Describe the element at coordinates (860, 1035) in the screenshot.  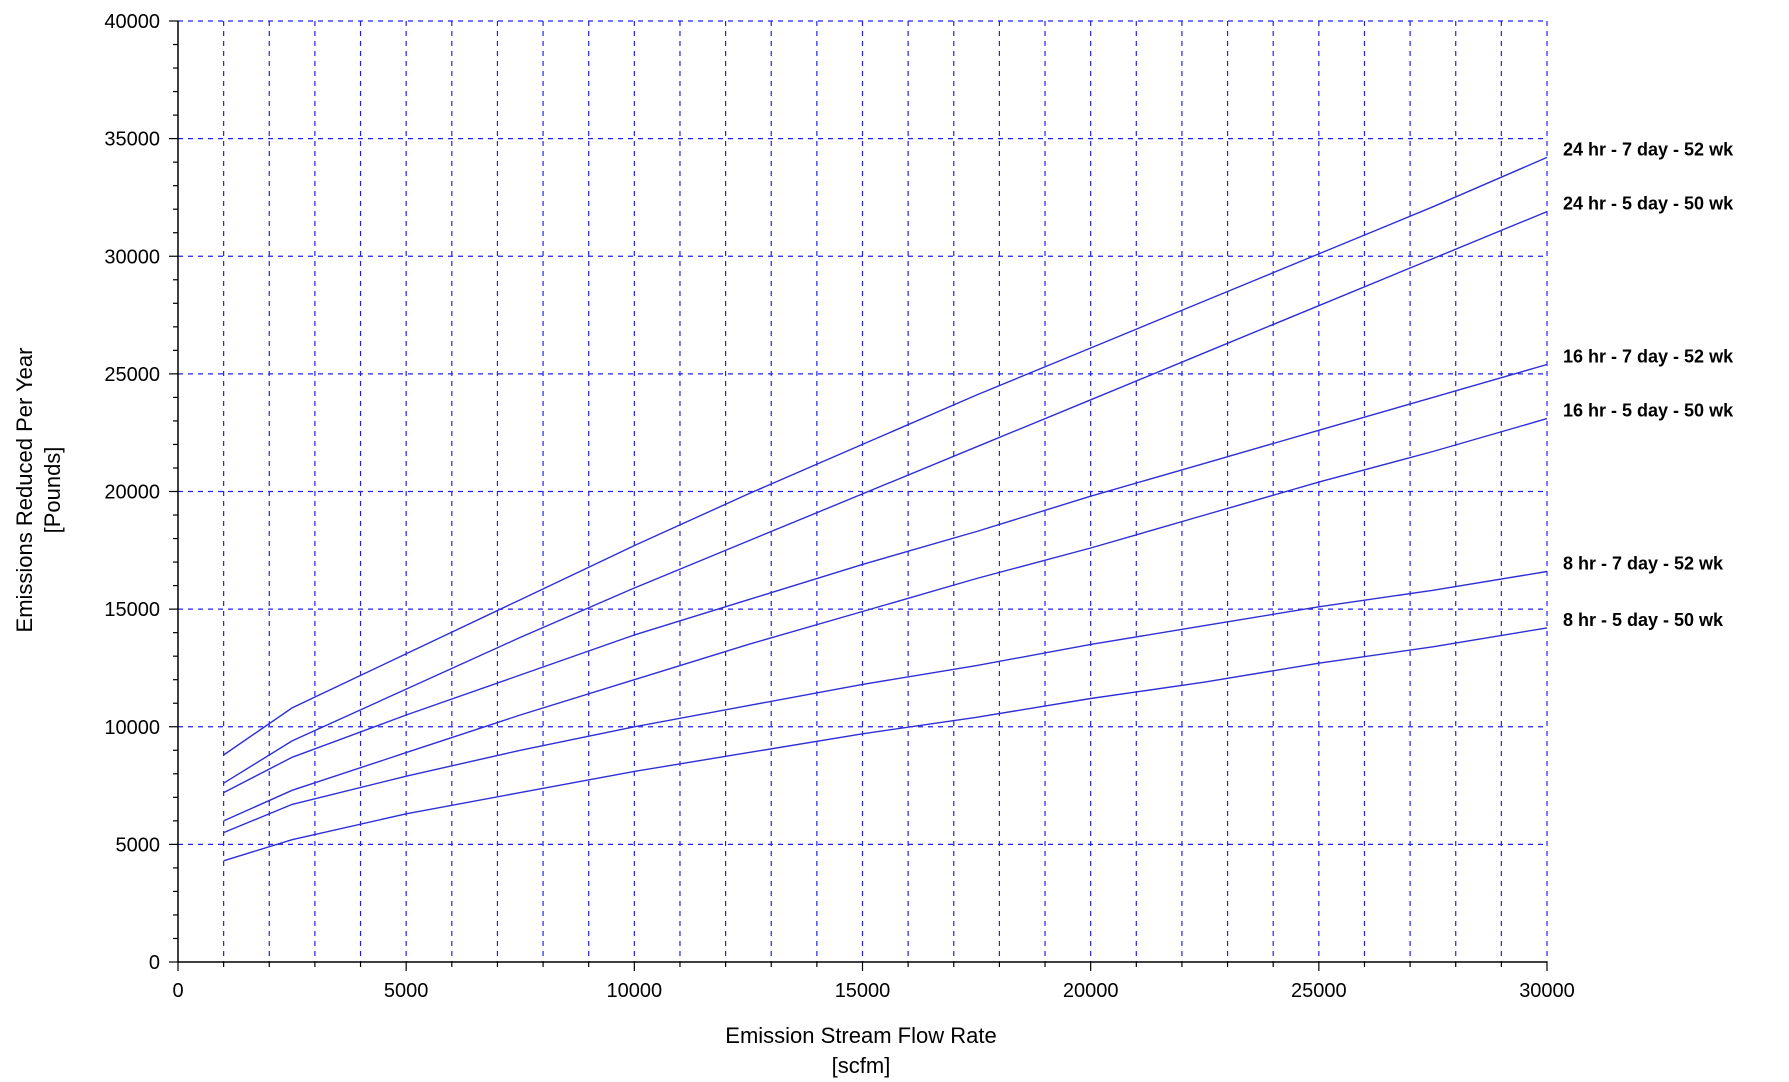
I see `x-axis-title: Emission Stream Flow Rate` at that location.